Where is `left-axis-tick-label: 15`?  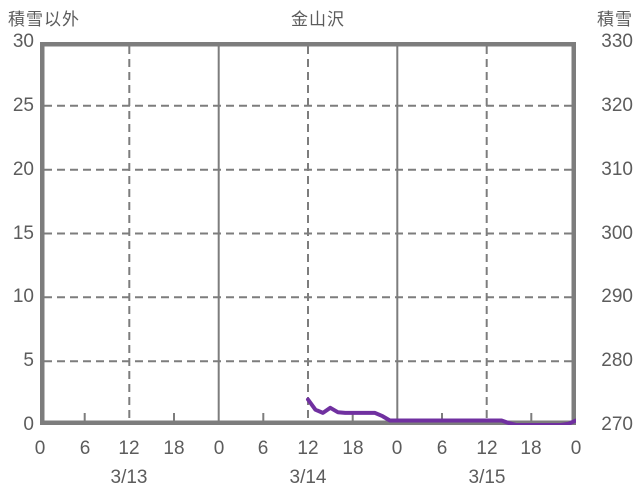 left-axis-tick-label: 15 is located at coordinates (23, 233).